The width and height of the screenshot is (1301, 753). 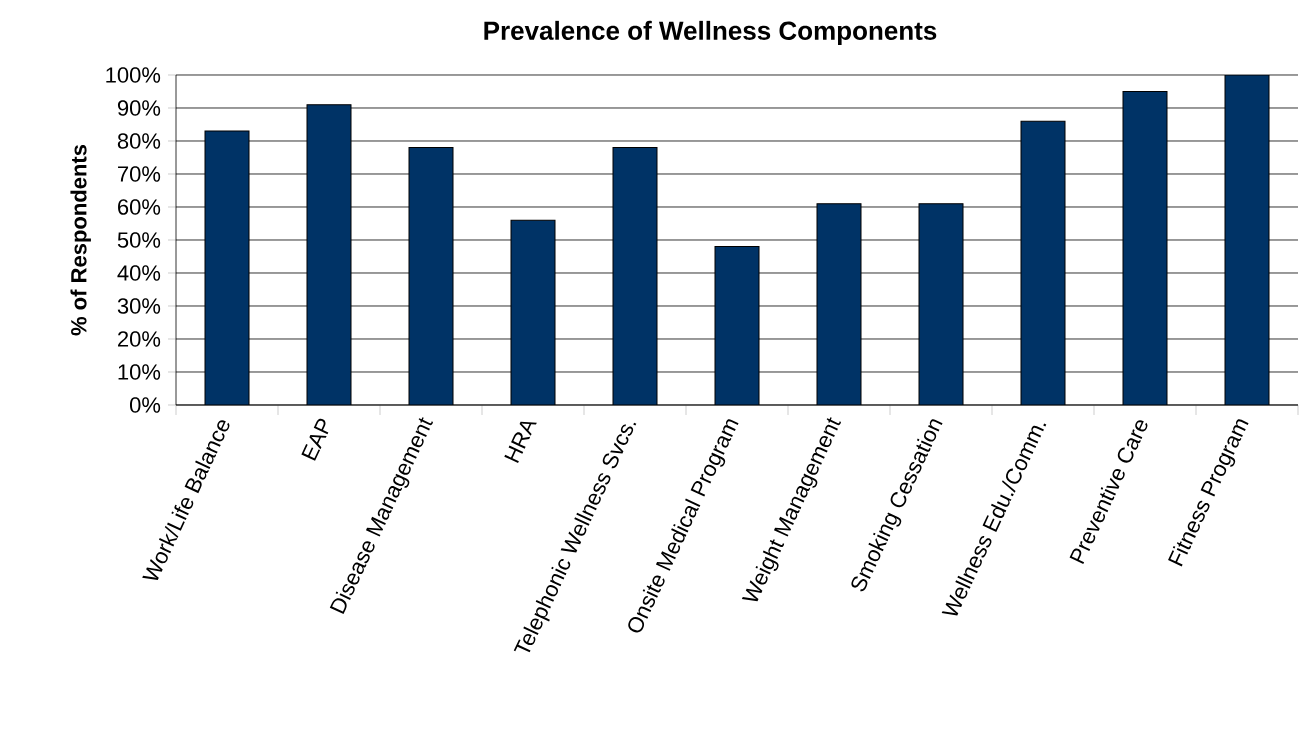 What do you see at coordinates (315, 439) in the screenshot?
I see `x-tick-label: EAP` at bounding box center [315, 439].